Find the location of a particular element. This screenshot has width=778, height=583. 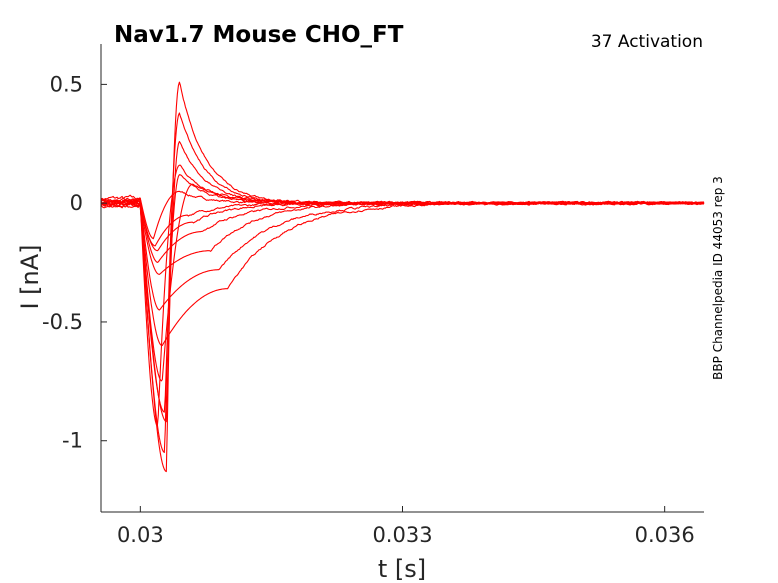

chart-title: Nav1.7 Mouse CHO_FT is located at coordinates (259, 35).